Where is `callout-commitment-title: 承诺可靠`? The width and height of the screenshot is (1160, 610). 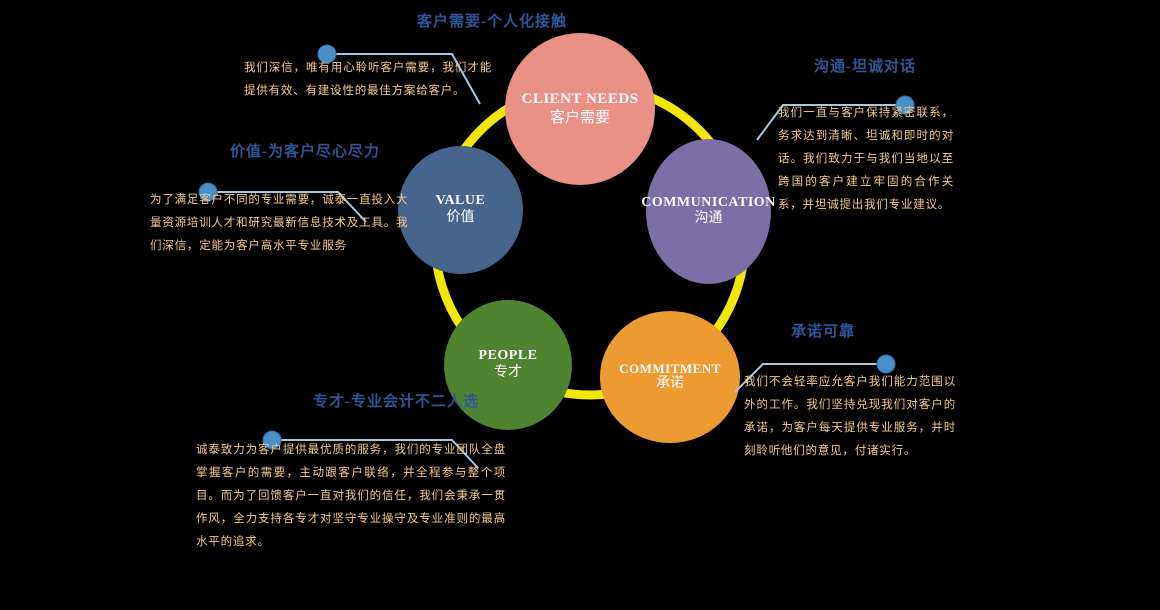 callout-commitment-title: 承诺可靠 is located at coordinates (822, 332).